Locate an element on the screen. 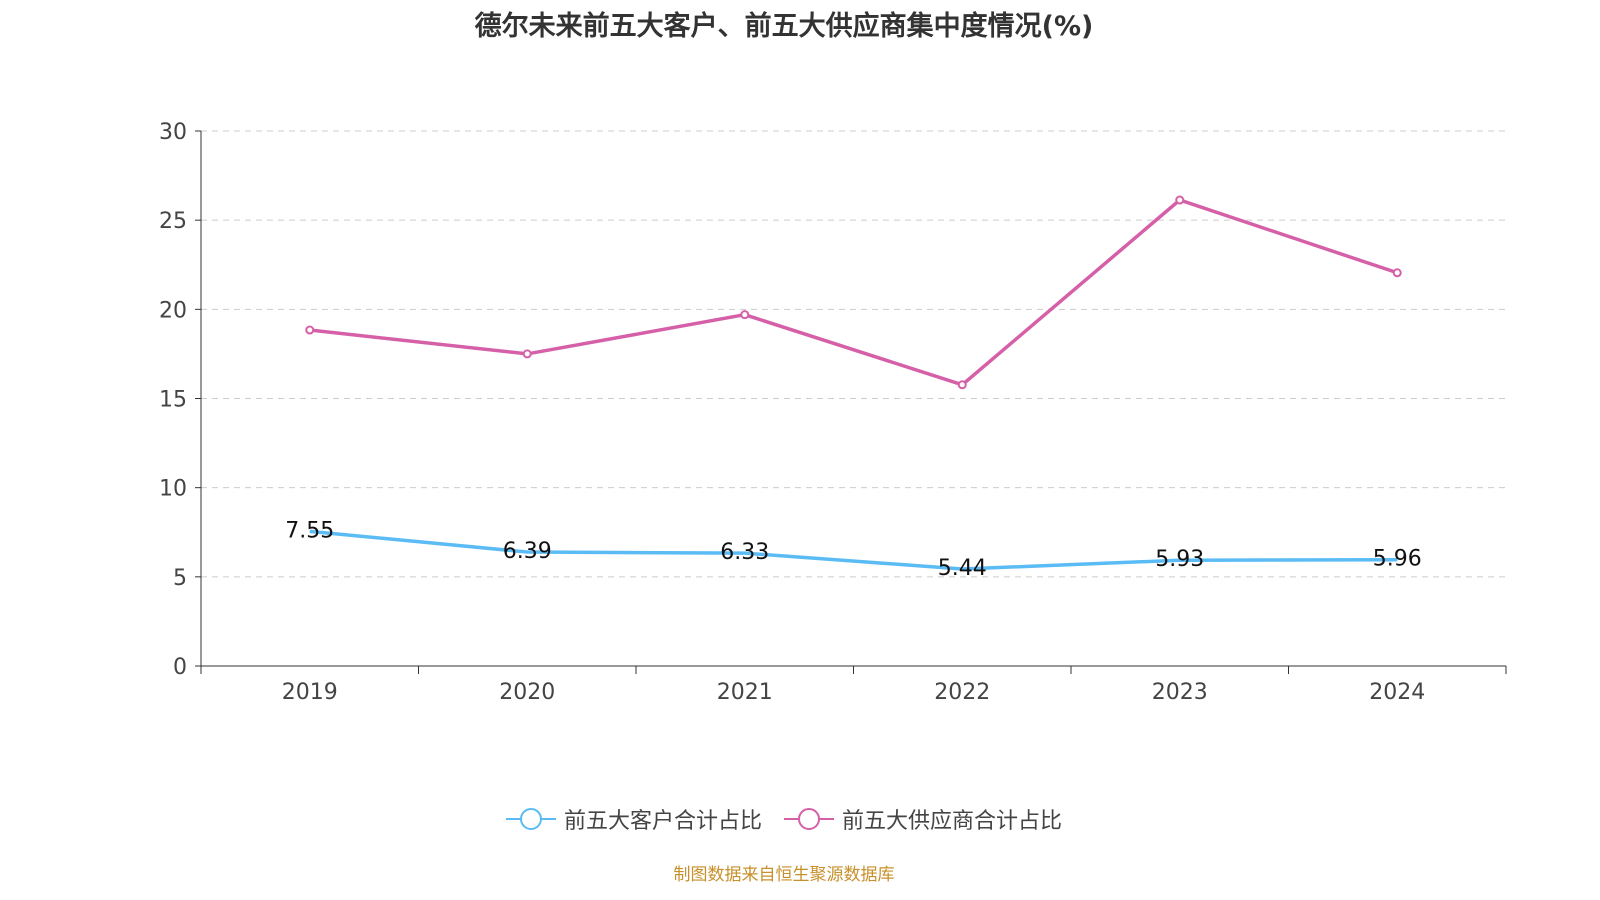 The width and height of the screenshot is (1600, 900). y-tick-label: 20 is located at coordinates (173, 310).